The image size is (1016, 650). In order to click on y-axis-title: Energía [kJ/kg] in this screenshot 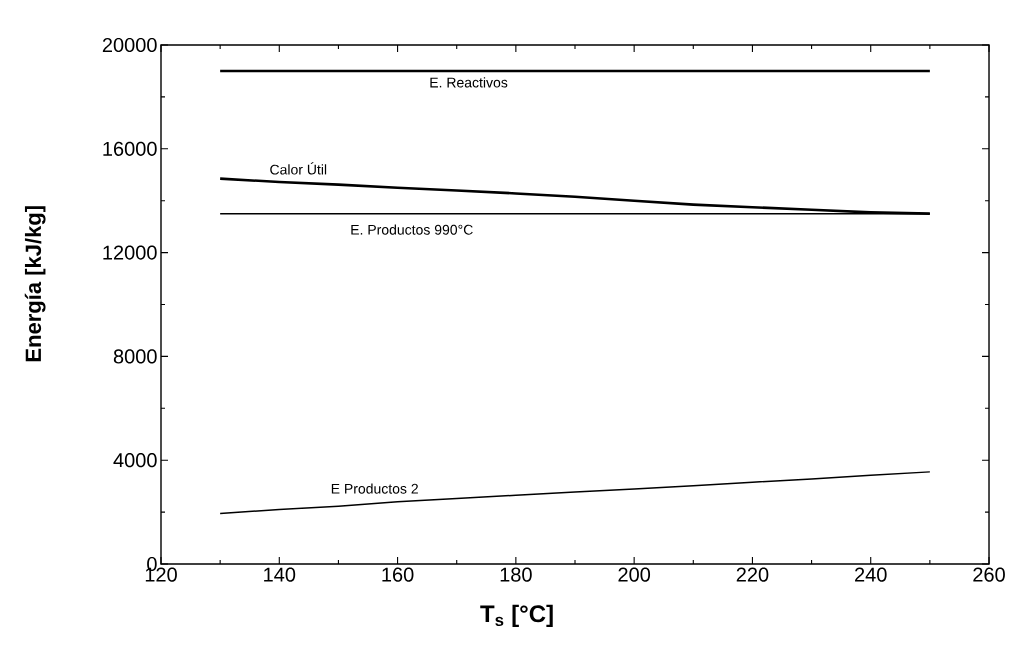, I will do `click(35, 284)`.